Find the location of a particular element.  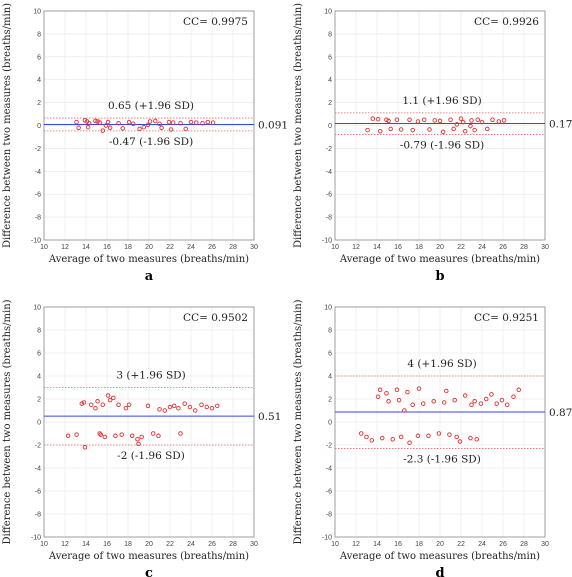

x-tick-label: 28 is located at coordinates (524, 544).